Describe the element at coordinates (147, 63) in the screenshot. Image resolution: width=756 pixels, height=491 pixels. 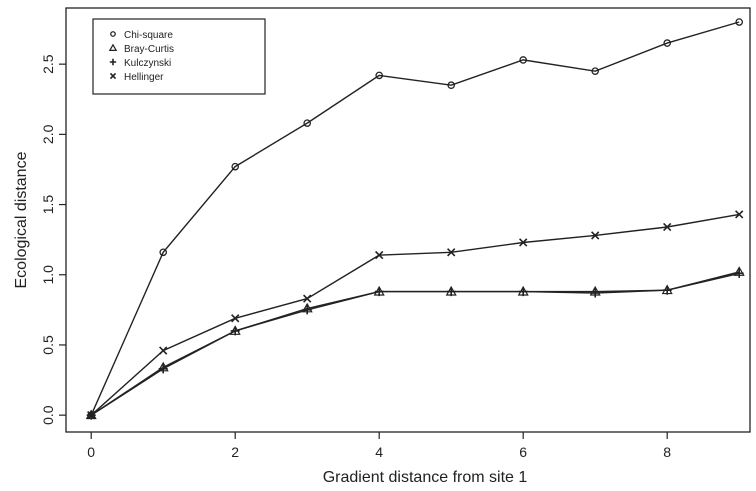
I see `legend-label: Kulczynski` at that location.